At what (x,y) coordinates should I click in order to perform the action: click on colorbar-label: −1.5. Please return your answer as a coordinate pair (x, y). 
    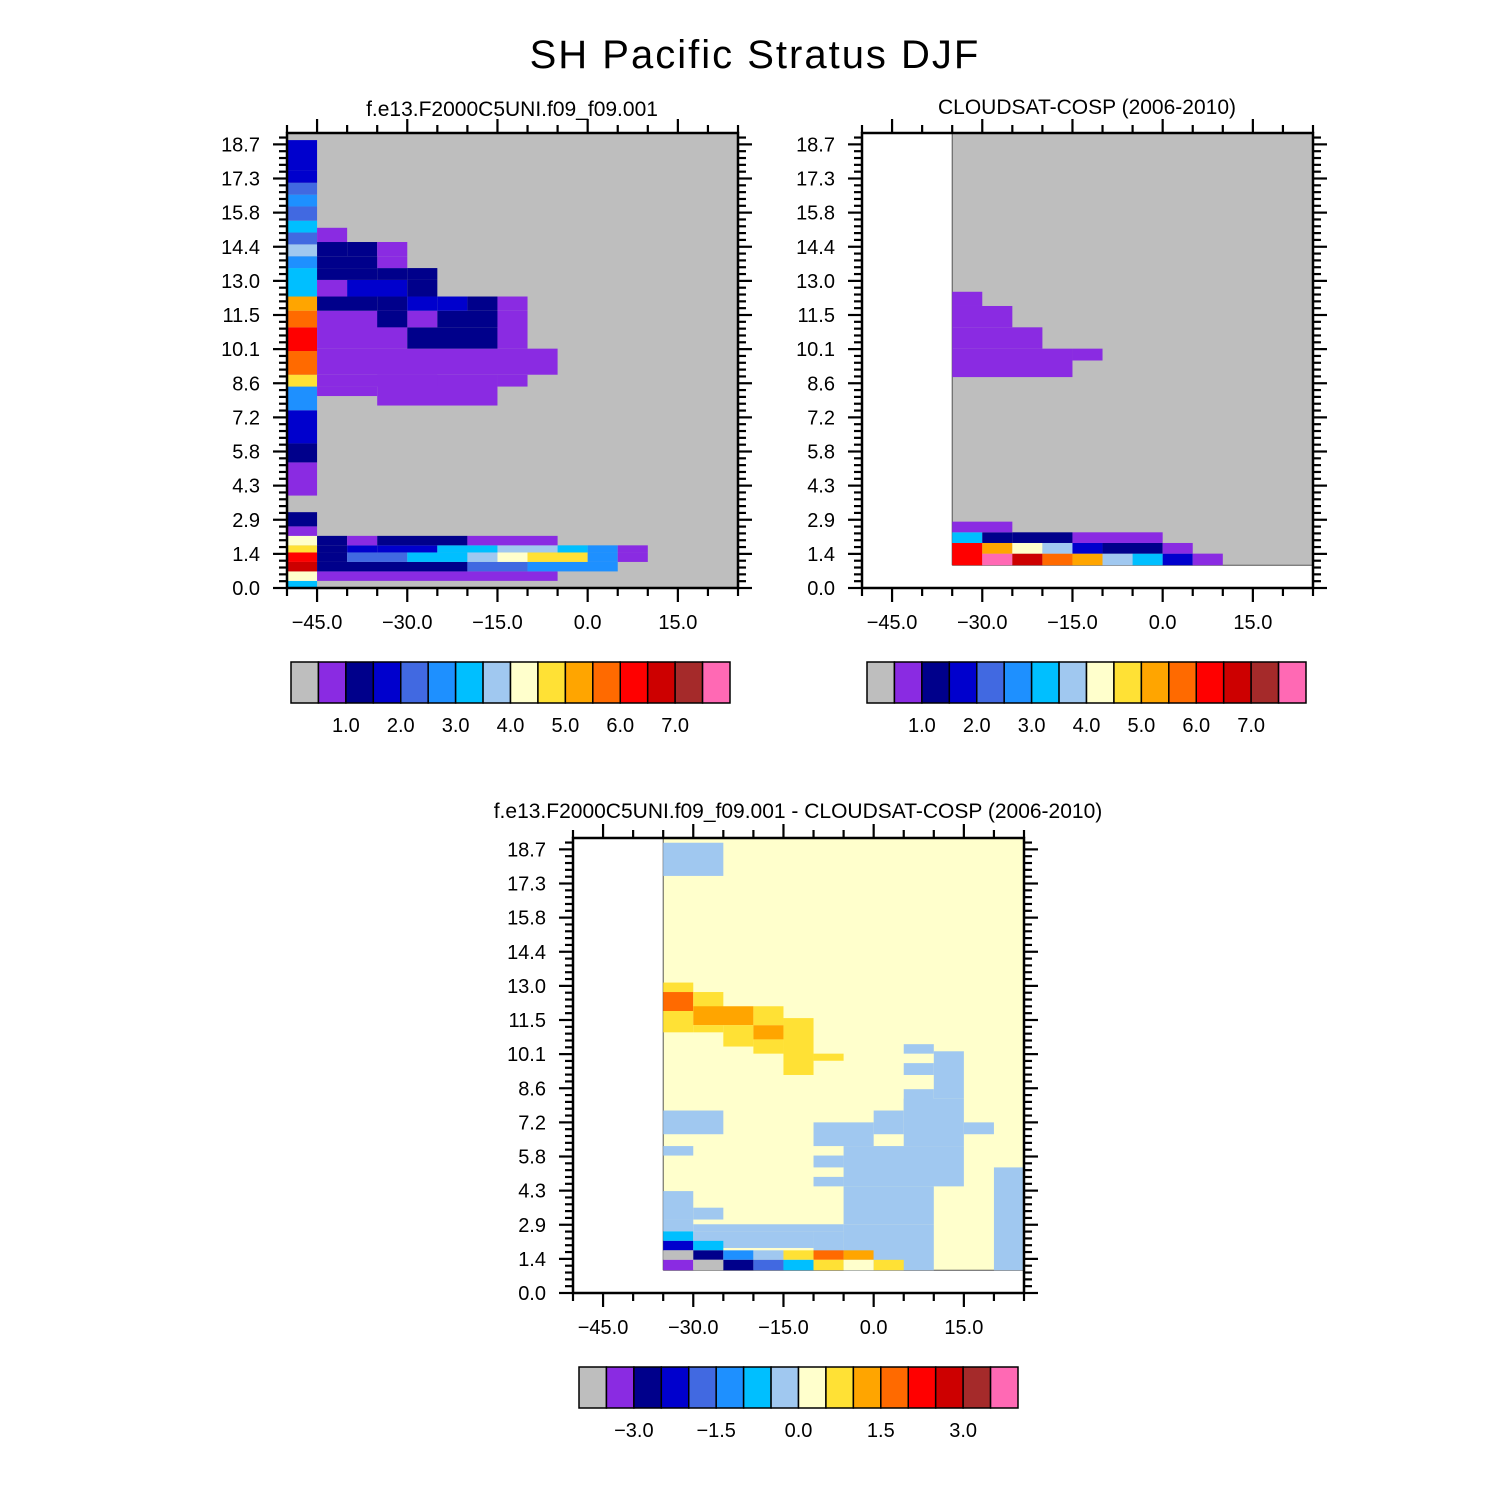
    Looking at the image, I should click on (715, 1431).